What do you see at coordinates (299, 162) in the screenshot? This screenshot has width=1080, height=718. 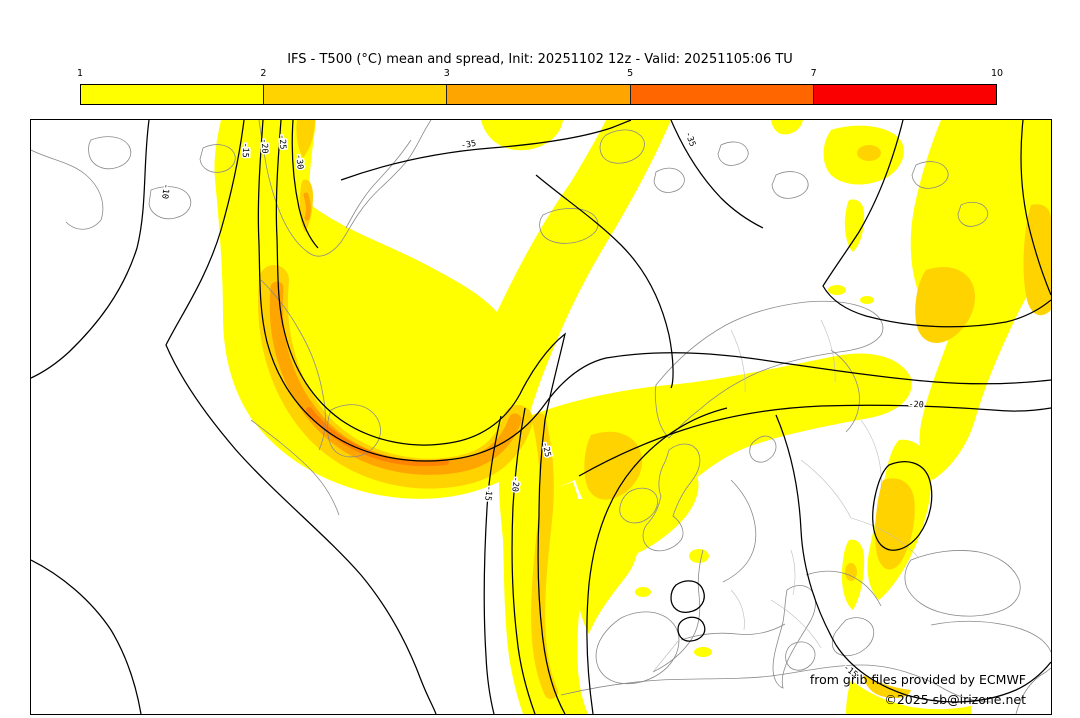 I see `contour-label: -30` at bounding box center [299, 162].